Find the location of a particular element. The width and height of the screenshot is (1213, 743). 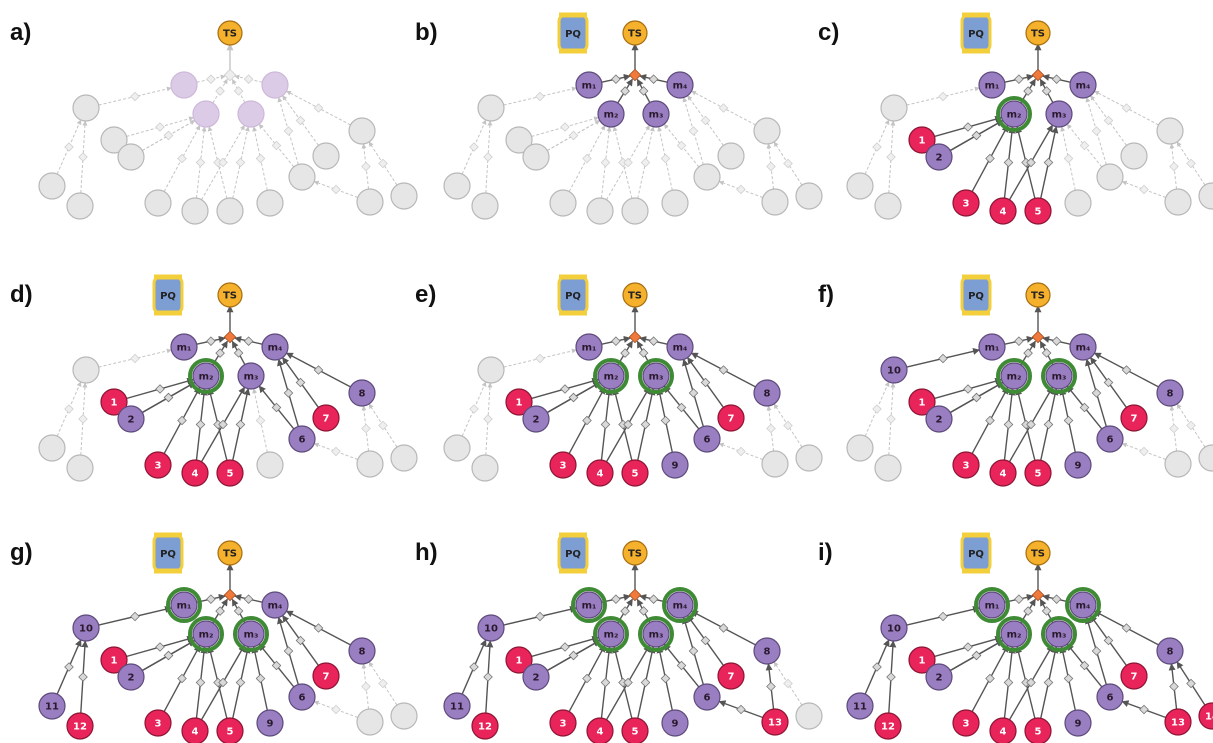

node-label: m₂ is located at coordinates (206, 377).